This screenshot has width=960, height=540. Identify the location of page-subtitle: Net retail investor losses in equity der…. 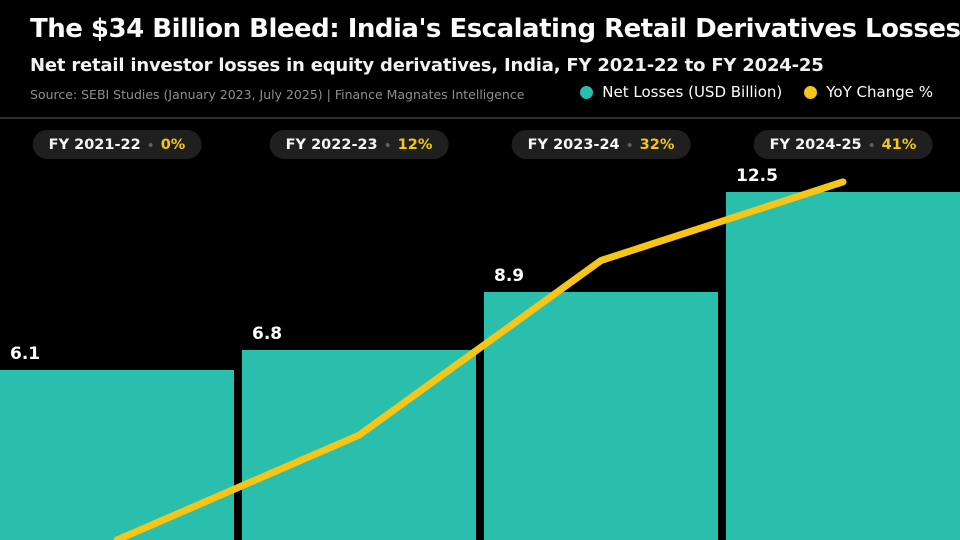
(427, 65).